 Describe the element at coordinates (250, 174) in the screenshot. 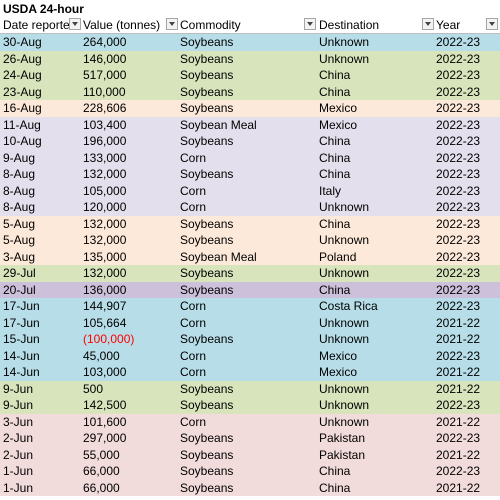

I see `table-row: 8-Aug 132,000 Soybeans China 2022-23` at that location.